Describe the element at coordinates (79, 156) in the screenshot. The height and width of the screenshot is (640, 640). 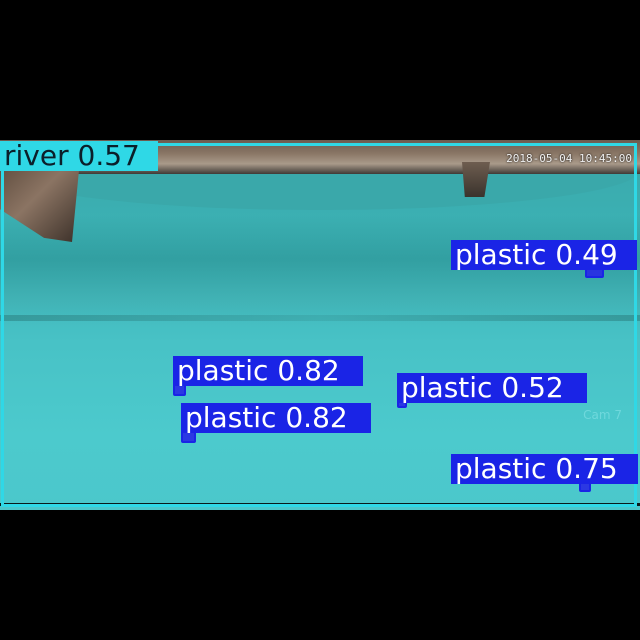
I see `river-detection-label: river 0.57` at that location.